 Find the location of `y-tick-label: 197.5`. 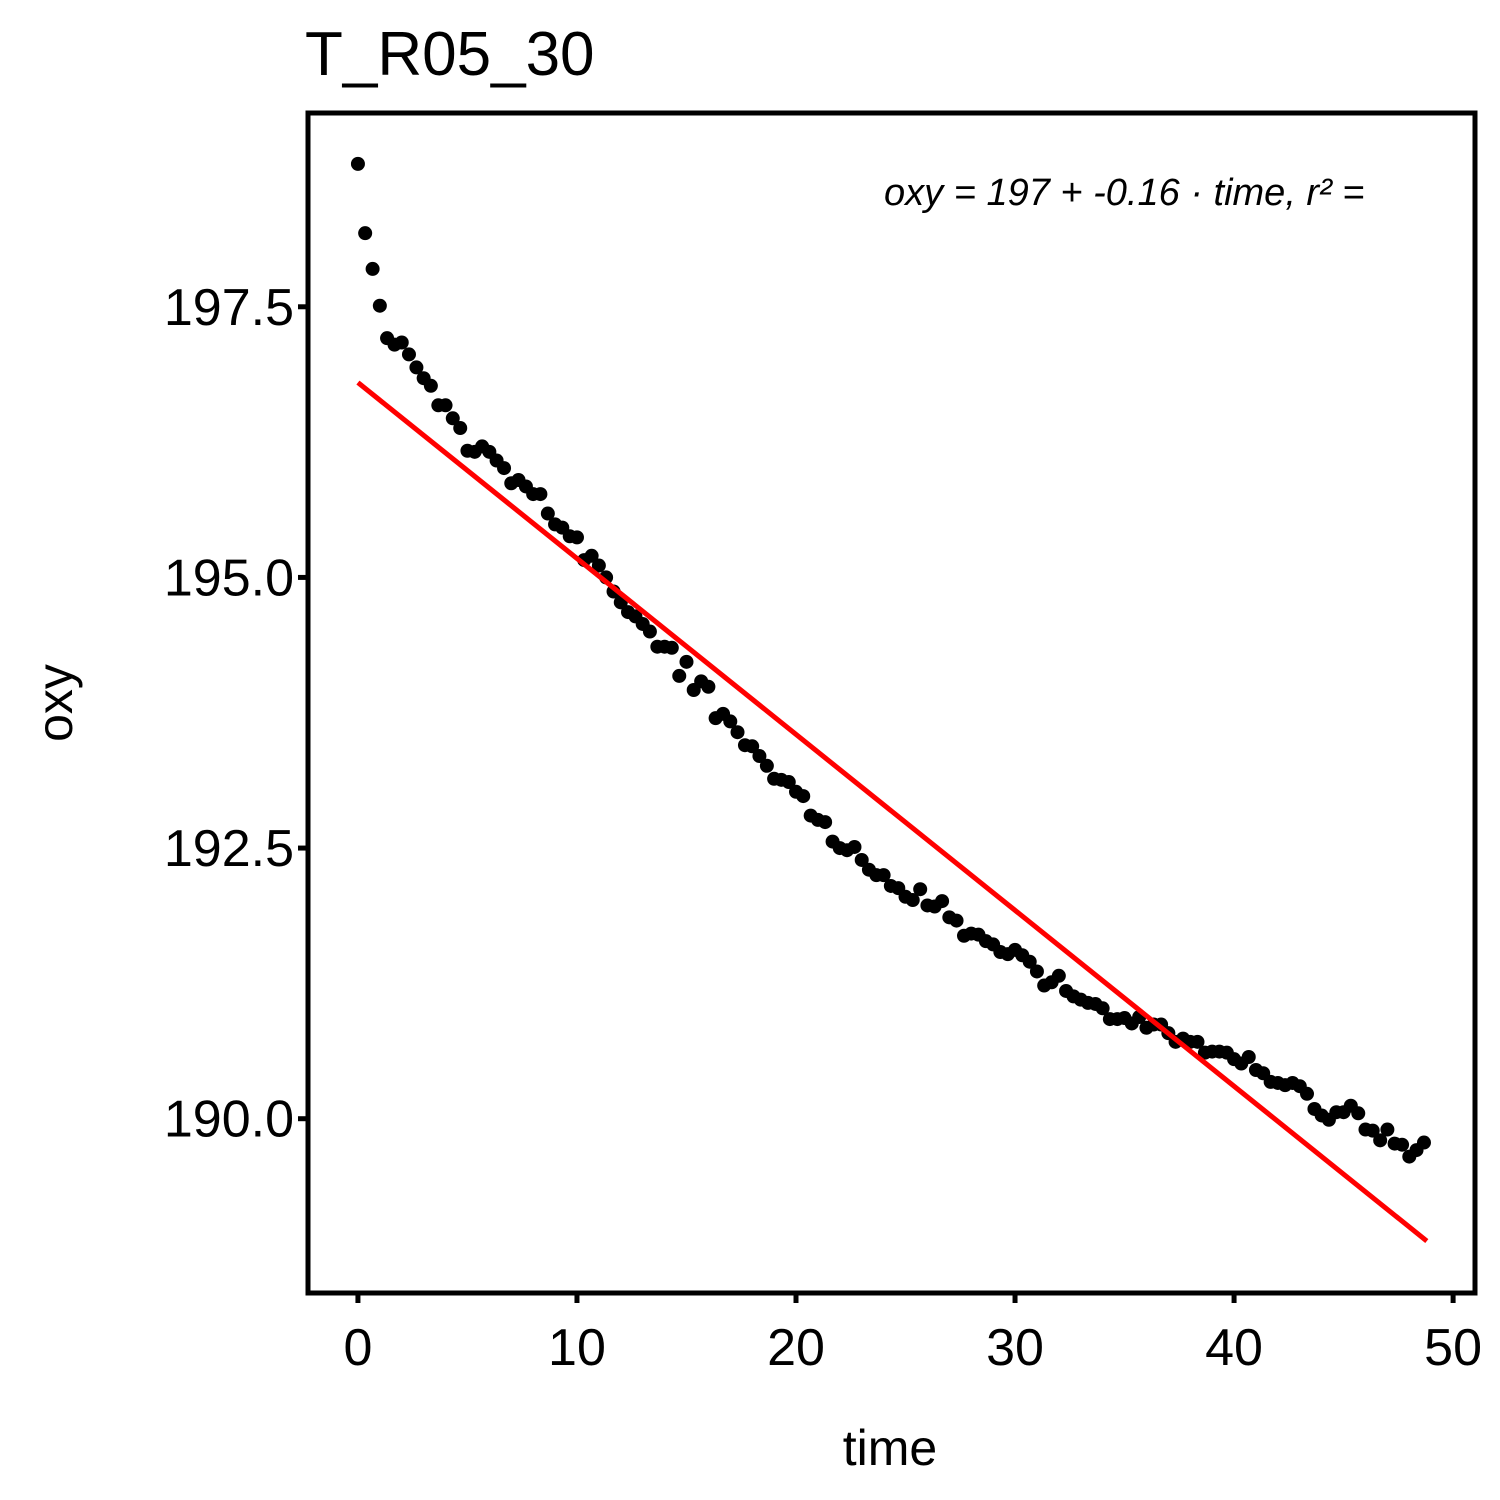

y-tick-label: 197.5 is located at coordinates (229, 308).